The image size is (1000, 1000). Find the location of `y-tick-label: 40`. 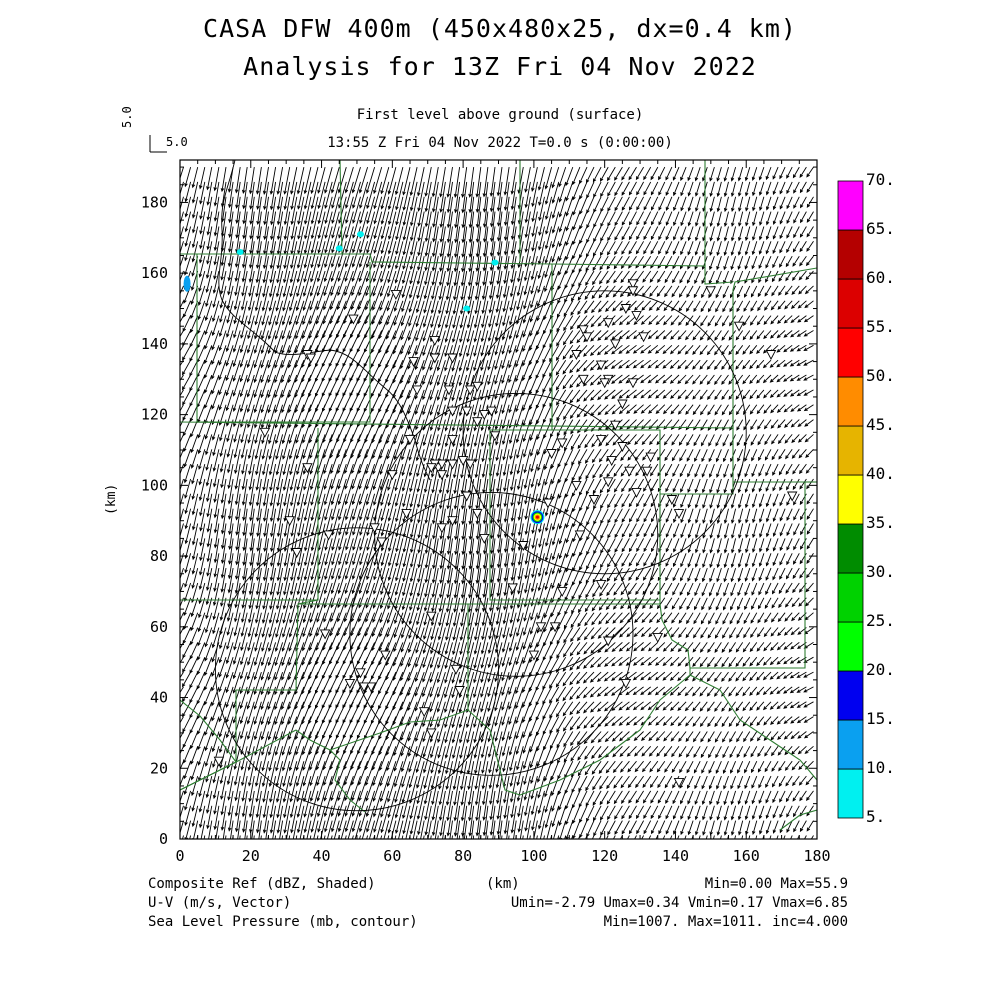

y-tick-label: 40 is located at coordinates (159, 698).